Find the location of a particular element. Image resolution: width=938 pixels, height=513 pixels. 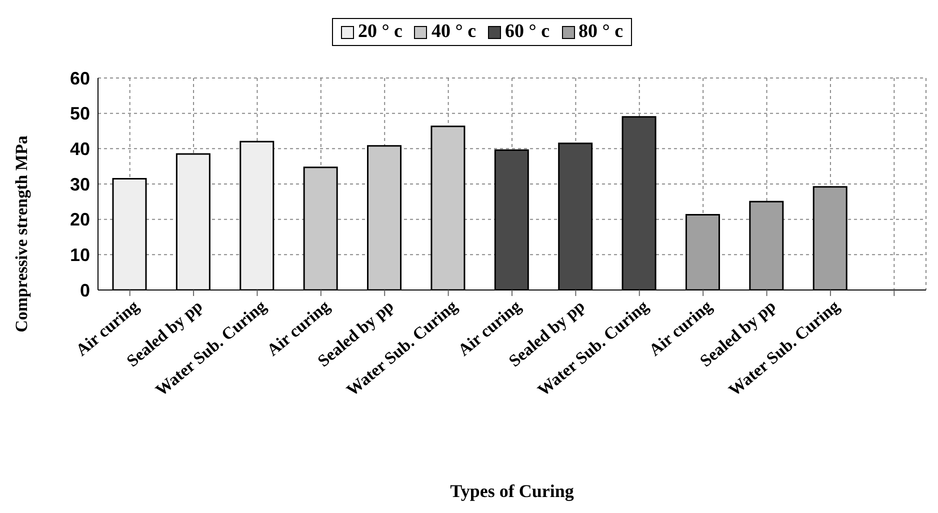

legend-label: 80 ° c is located at coordinates (601, 32).